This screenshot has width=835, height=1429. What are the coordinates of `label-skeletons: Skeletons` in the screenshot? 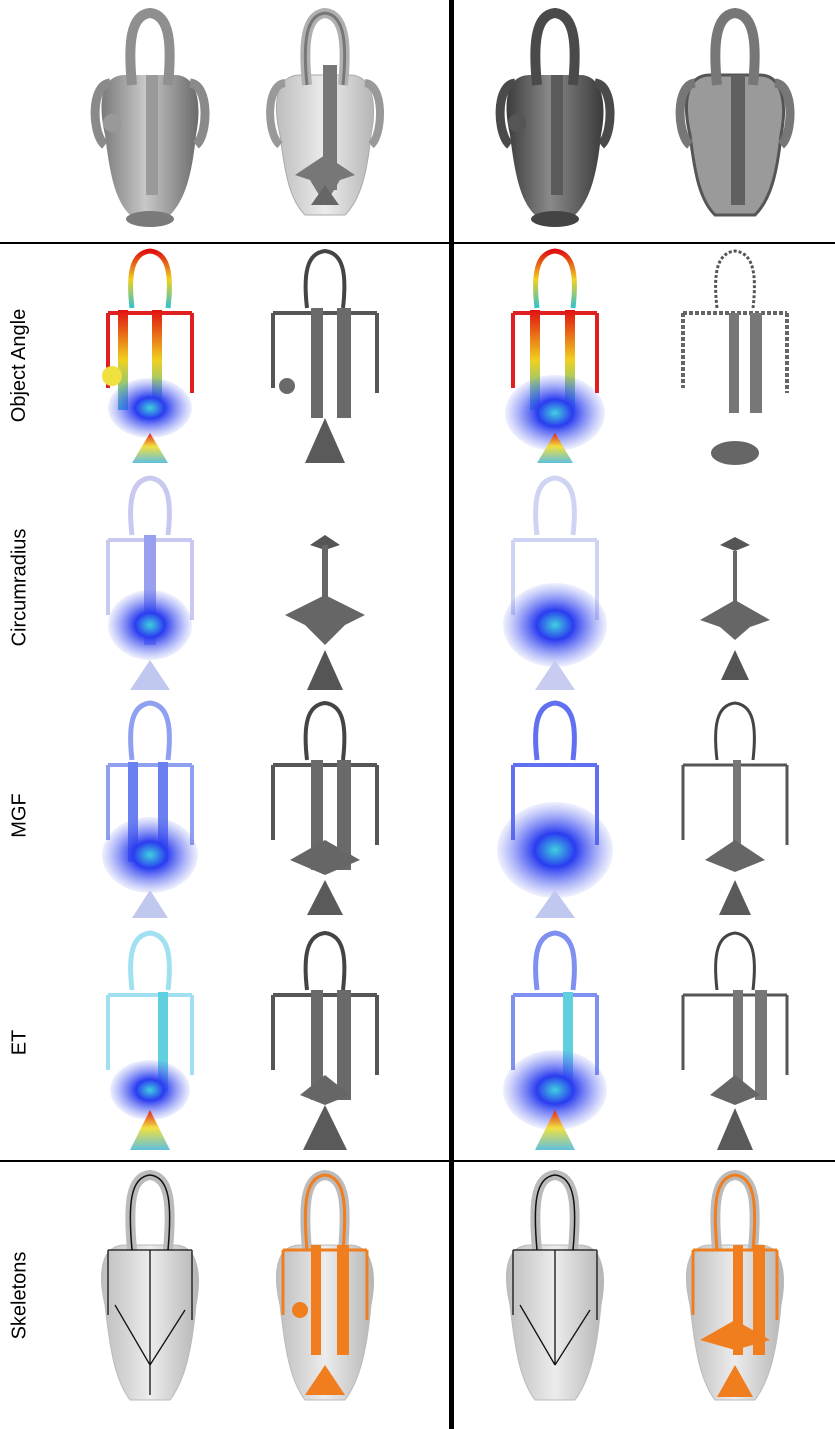 It's located at (19, 1295).